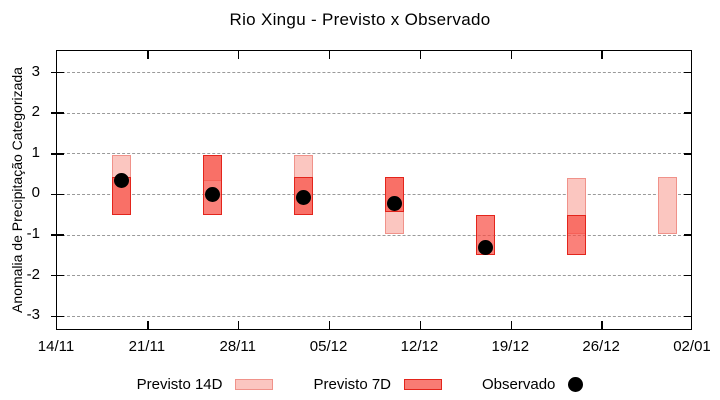 This screenshot has width=720, height=400. Describe the element at coordinates (692, 346) in the screenshot. I see `x-tick-label: 02/01` at that location.